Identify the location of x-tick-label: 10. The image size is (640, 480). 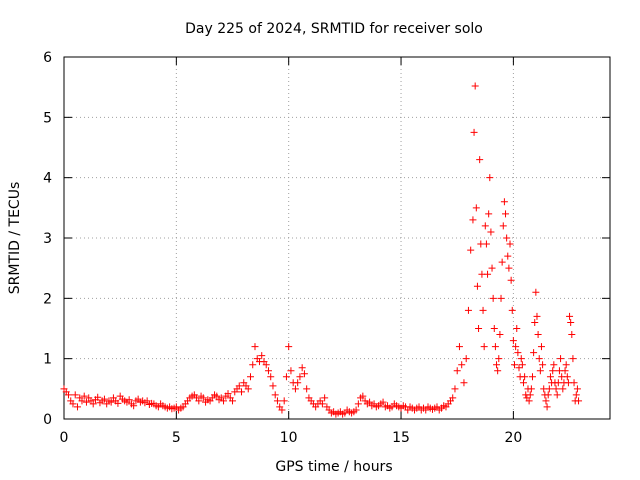
(289, 438).